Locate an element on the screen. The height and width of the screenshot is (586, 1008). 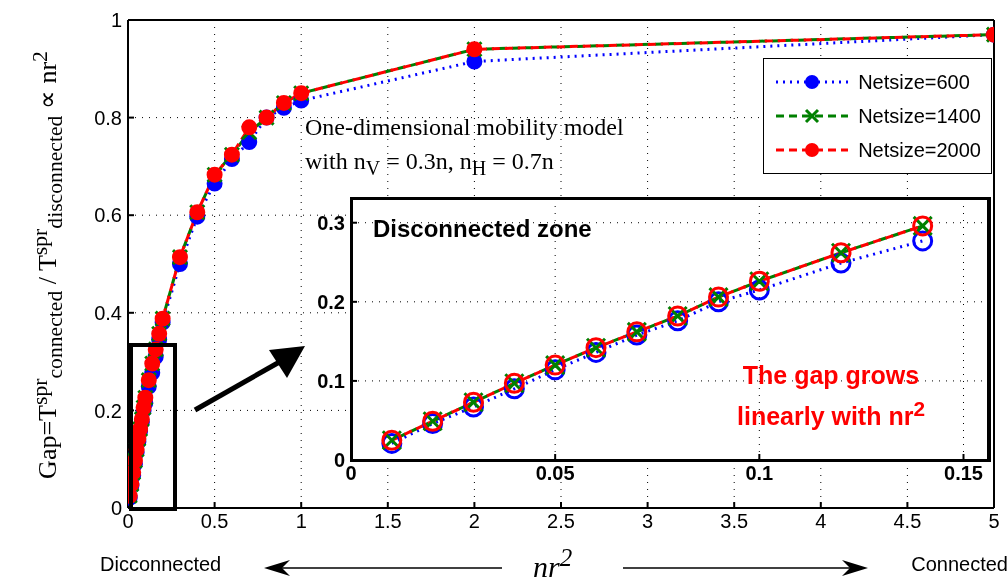
x-tick-label: 3.5 is located at coordinates (734, 521).